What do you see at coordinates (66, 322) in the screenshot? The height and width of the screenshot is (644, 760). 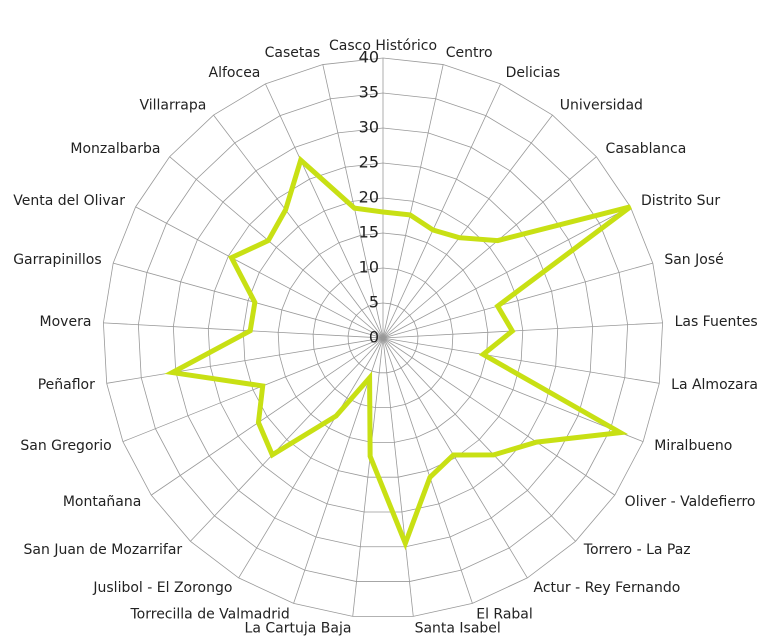 I see `category-label: Movera` at bounding box center [66, 322].